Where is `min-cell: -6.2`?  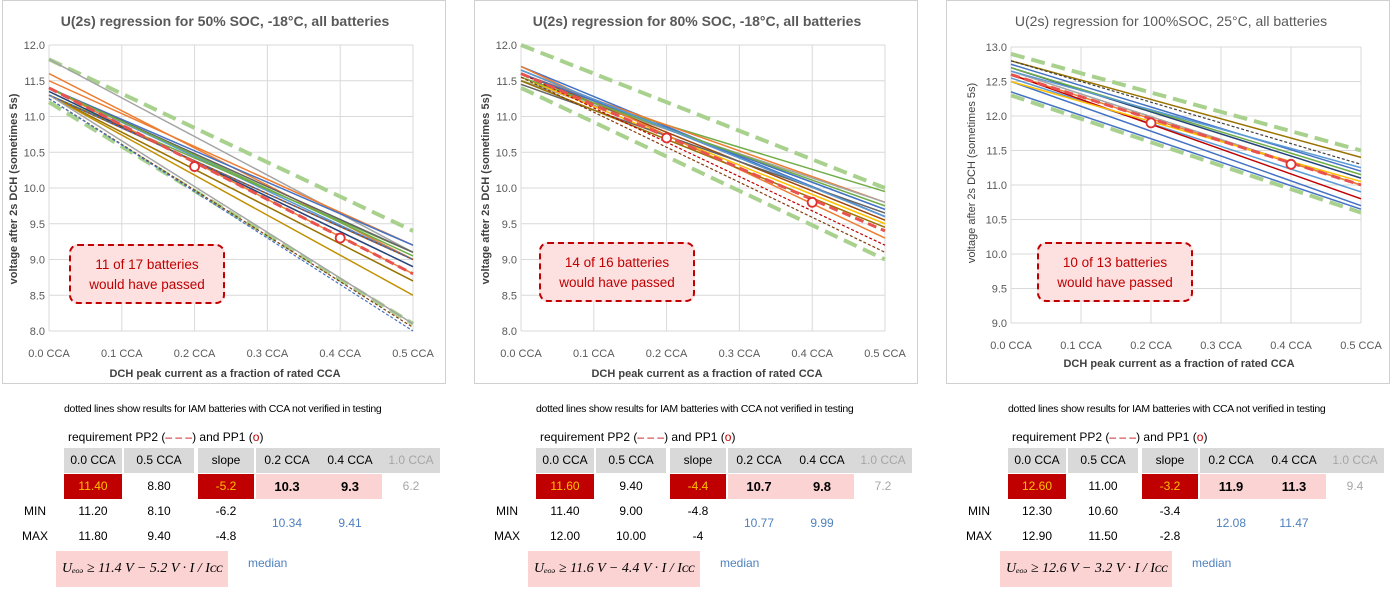 min-cell: -6.2 is located at coordinates (226, 511).